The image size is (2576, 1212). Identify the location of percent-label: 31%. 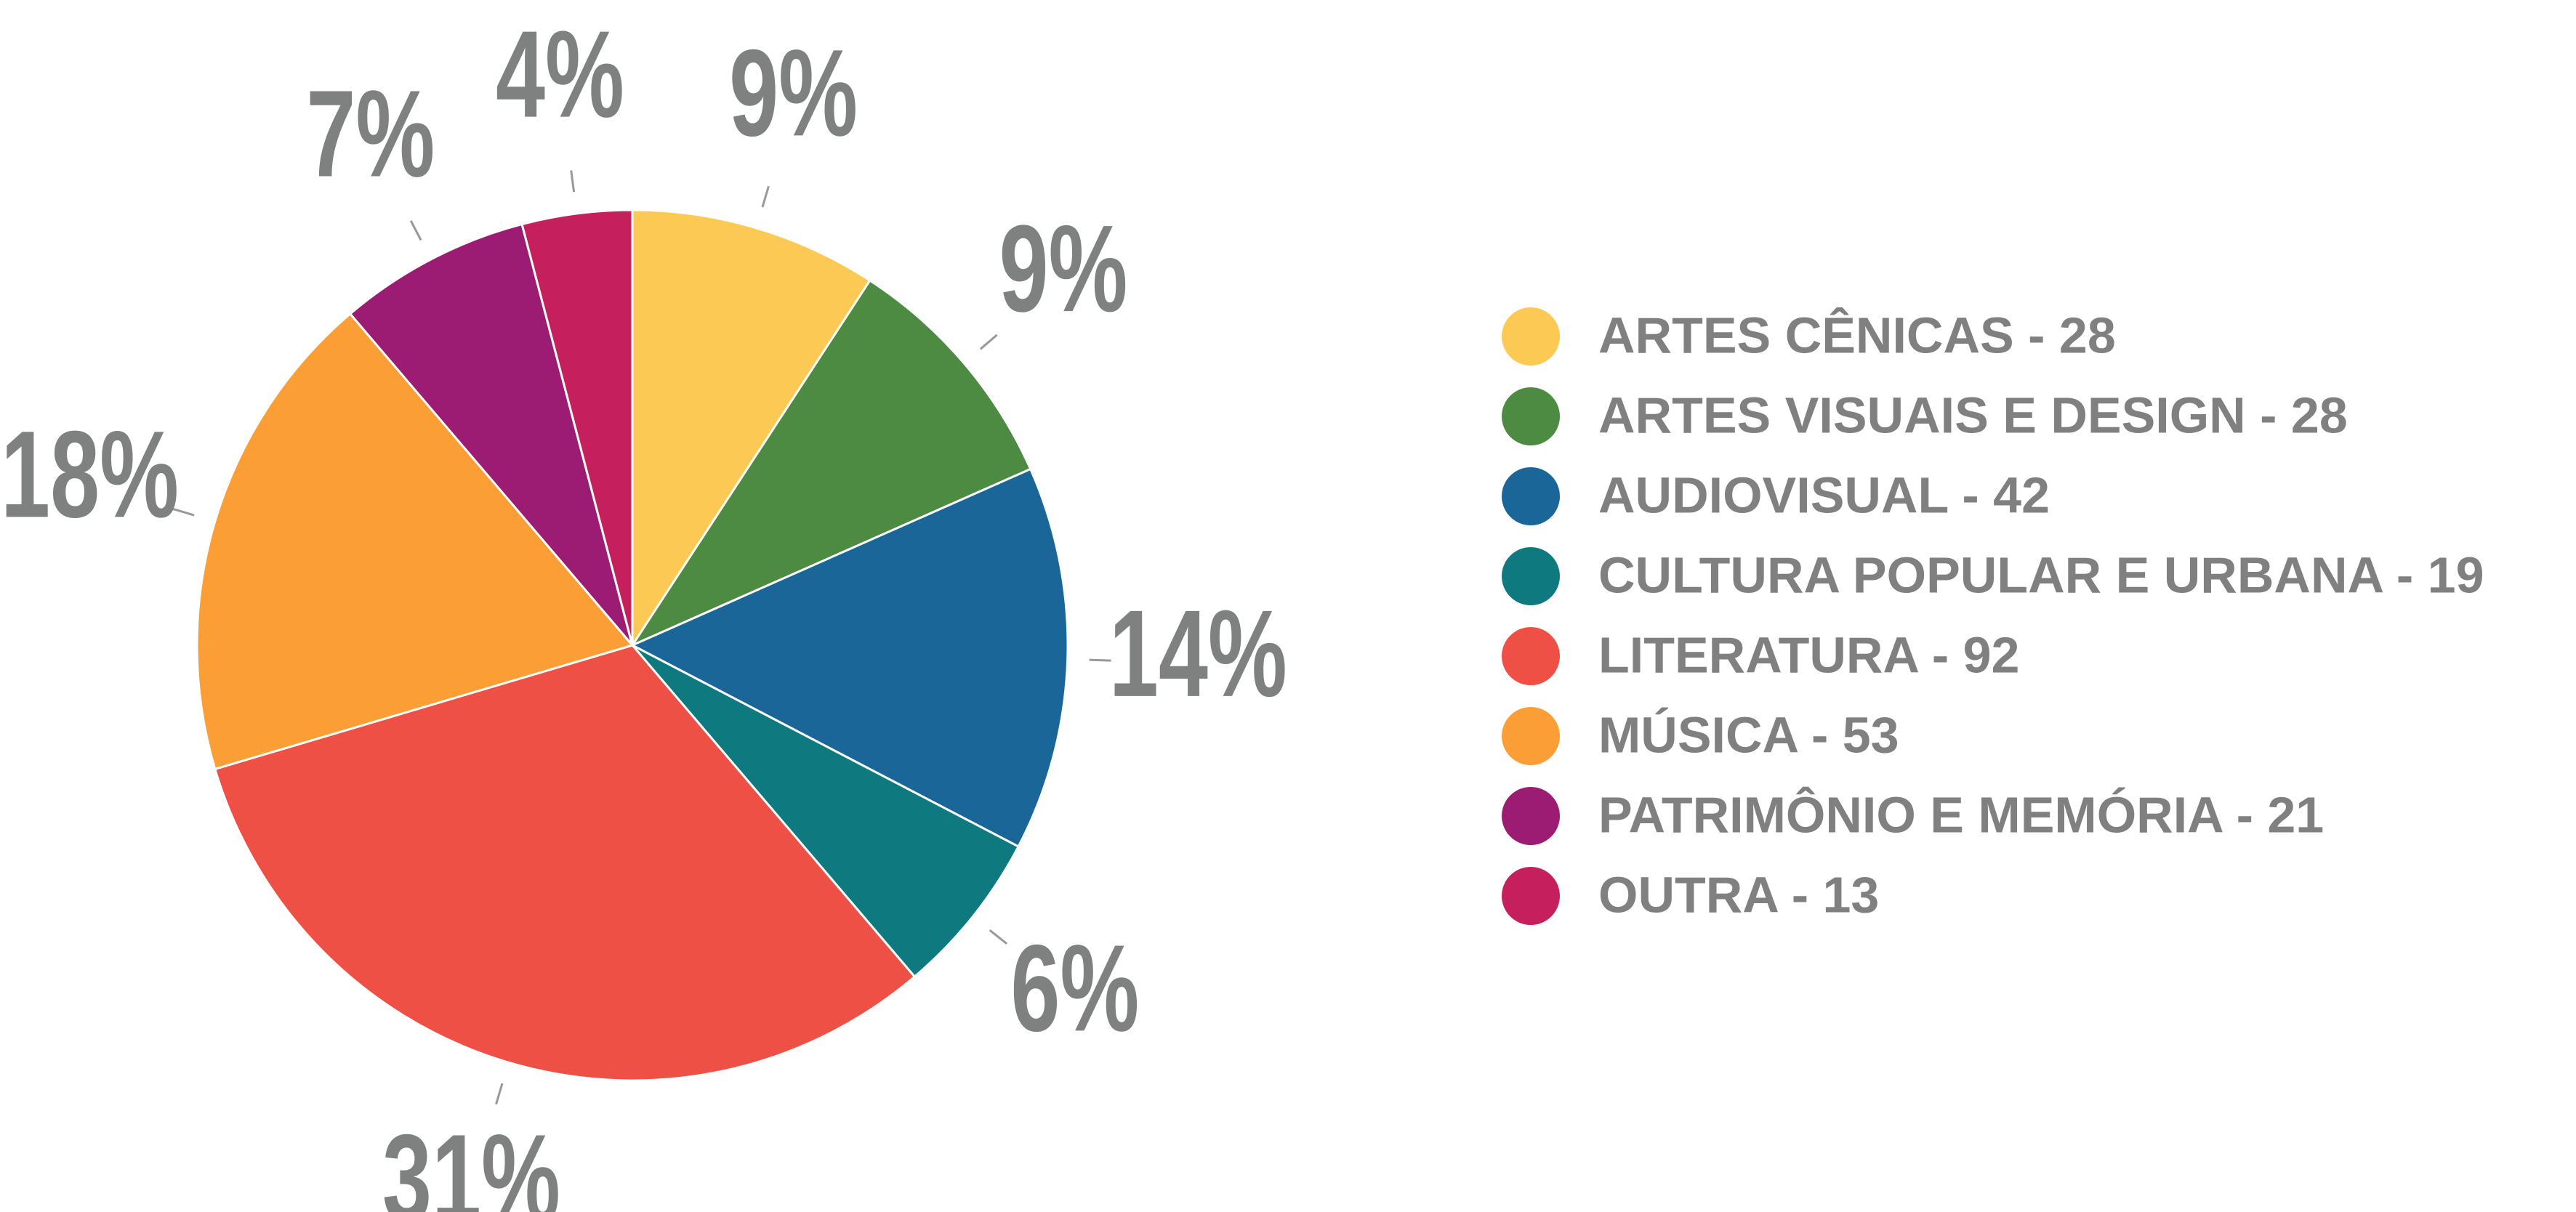
(471, 1161).